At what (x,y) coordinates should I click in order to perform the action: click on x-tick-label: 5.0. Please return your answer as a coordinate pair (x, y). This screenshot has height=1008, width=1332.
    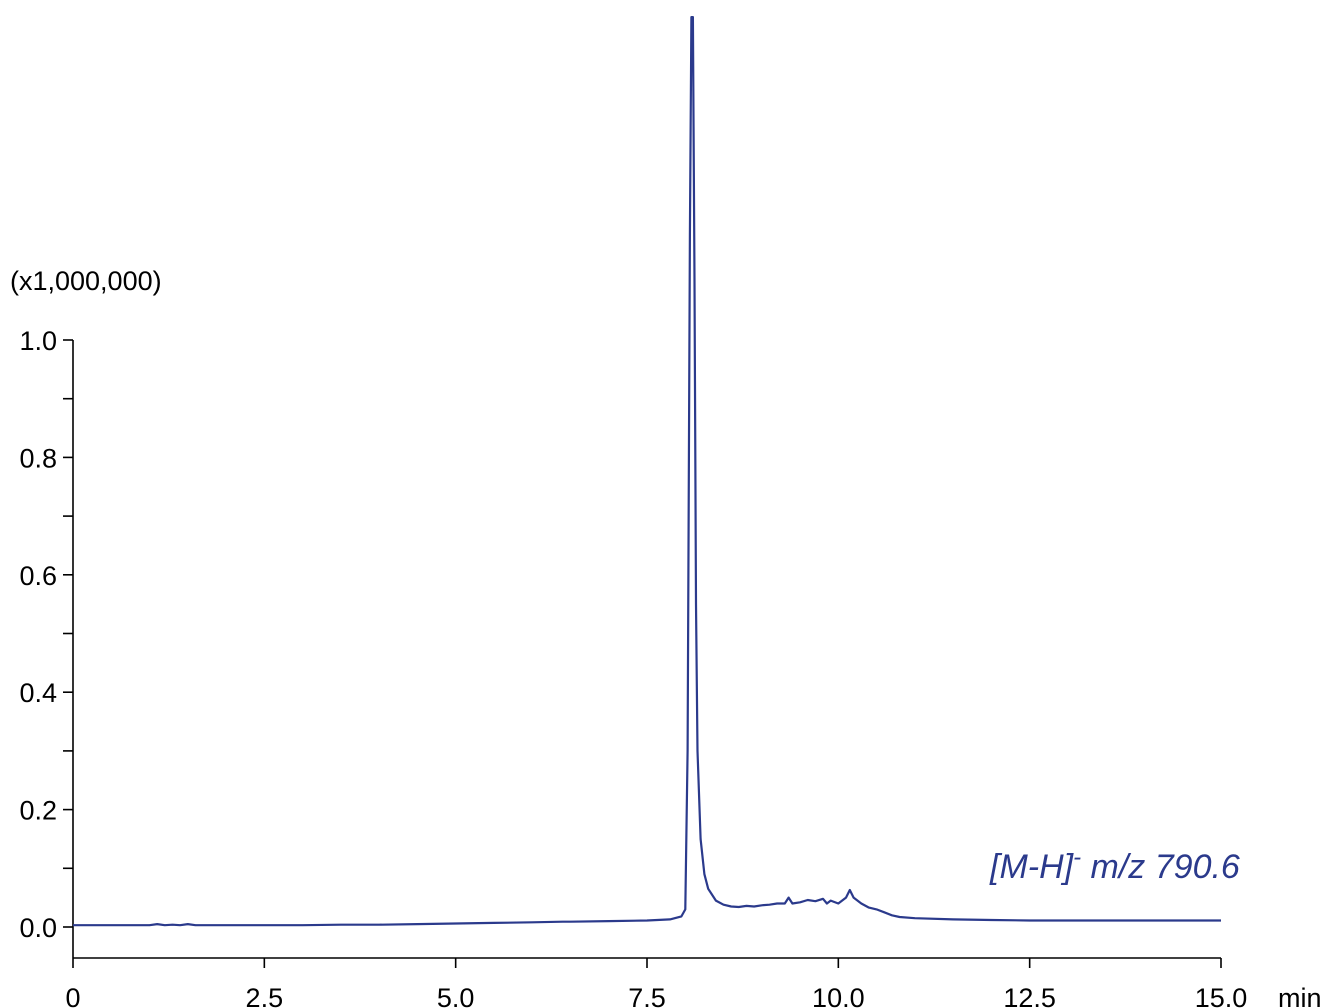
    Looking at the image, I should click on (456, 995).